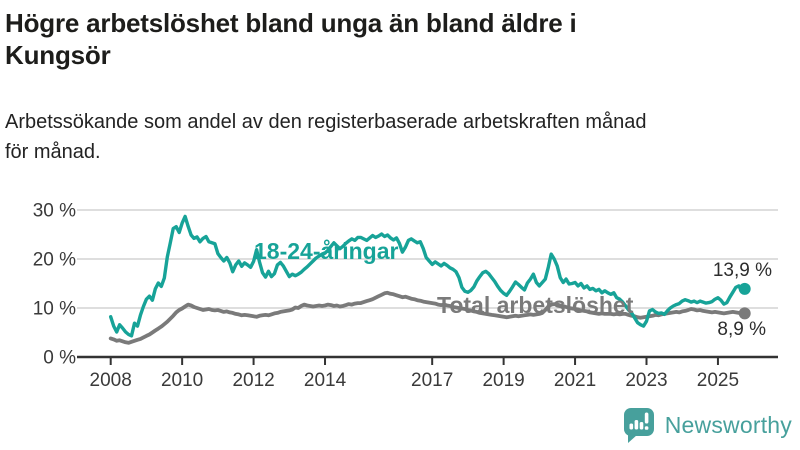 The width and height of the screenshot is (800, 450). Describe the element at coordinates (59, 358) in the screenshot. I see `y-axis-tick-label: 0 %` at that location.